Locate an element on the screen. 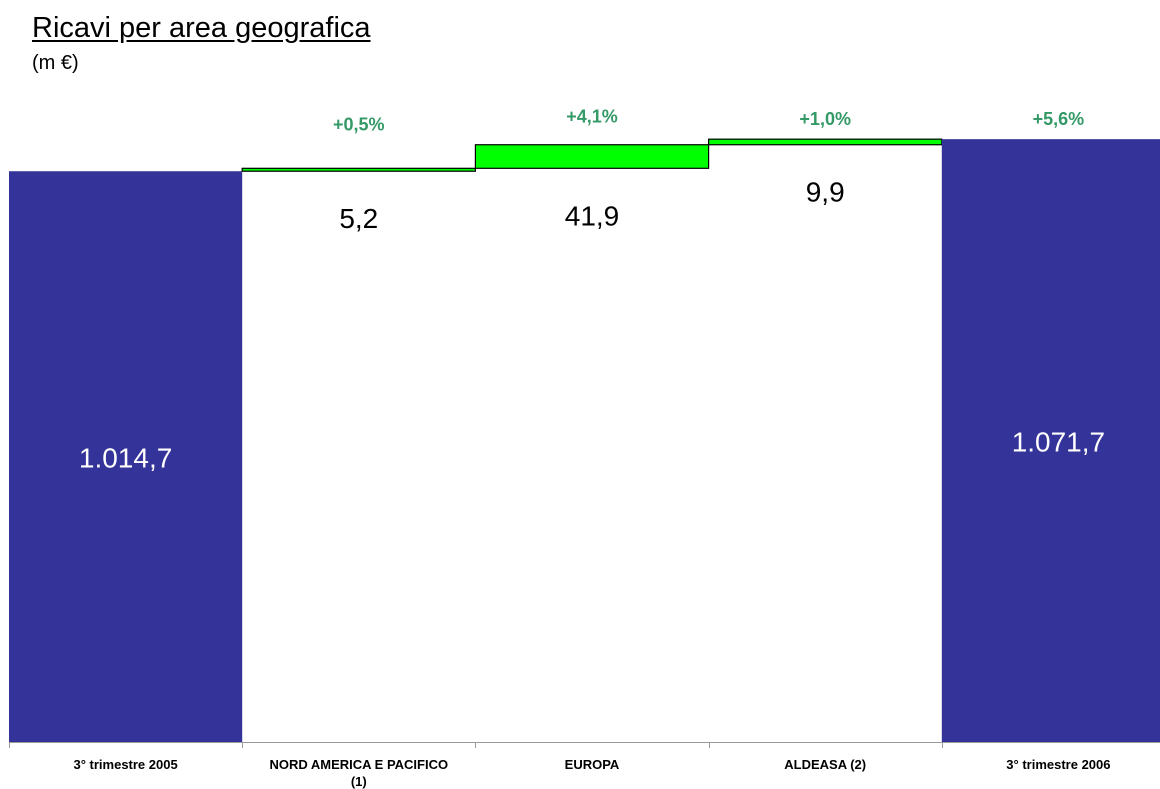  percent-label: +5,6% is located at coordinates (1059, 119).